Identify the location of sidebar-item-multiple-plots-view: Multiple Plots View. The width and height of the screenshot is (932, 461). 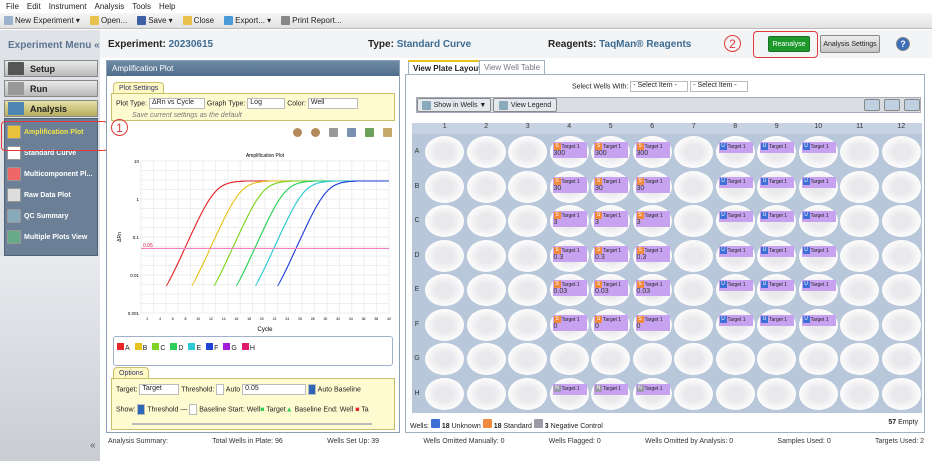
(52, 237).